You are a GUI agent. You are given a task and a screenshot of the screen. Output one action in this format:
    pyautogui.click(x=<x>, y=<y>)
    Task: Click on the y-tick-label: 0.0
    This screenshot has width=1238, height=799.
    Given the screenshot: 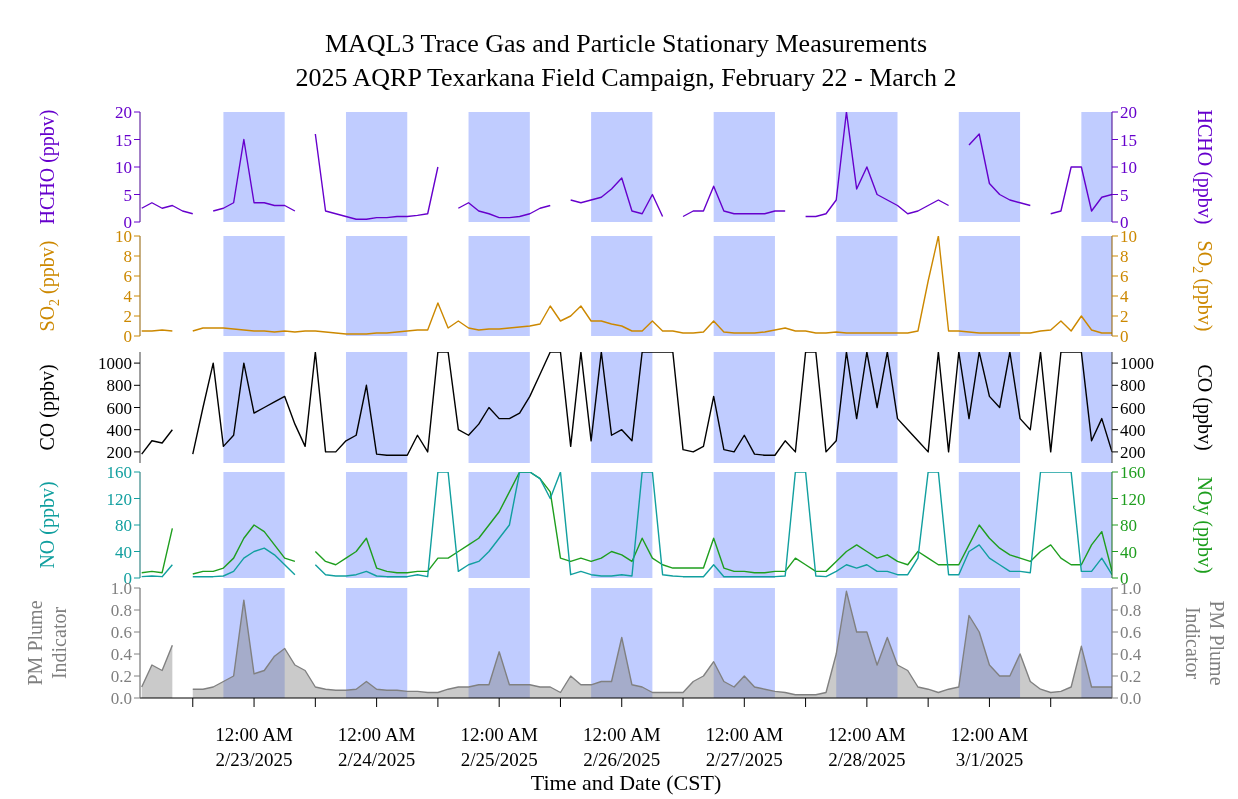 What is the action you would take?
    pyautogui.click(x=121, y=699)
    